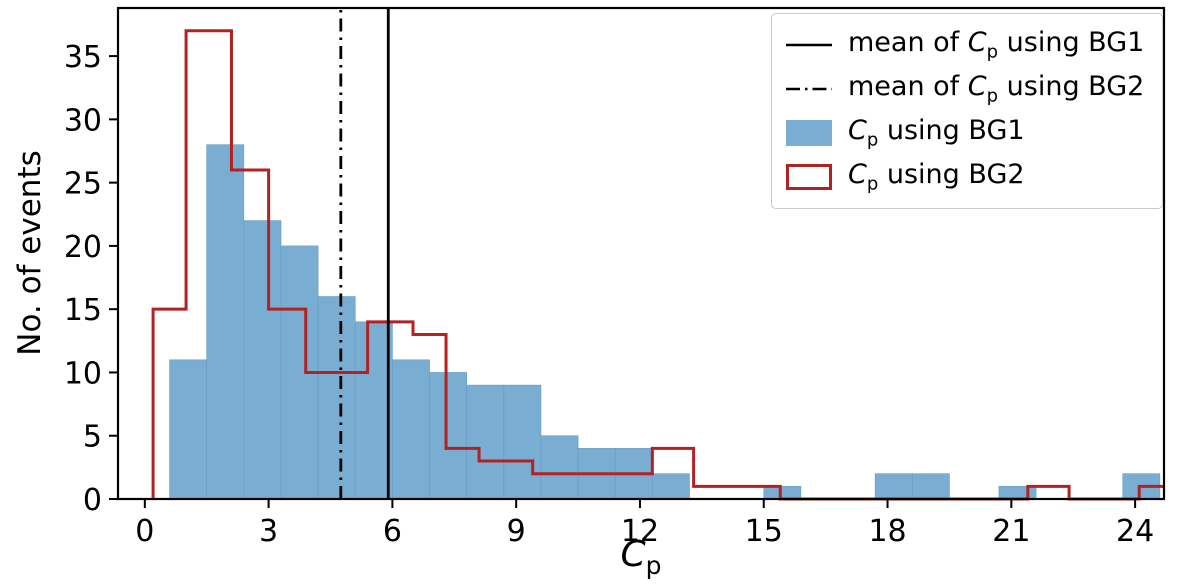  Describe the element at coordinates (92, 500) in the screenshot. I see `y-tick-label: 0` at that location.